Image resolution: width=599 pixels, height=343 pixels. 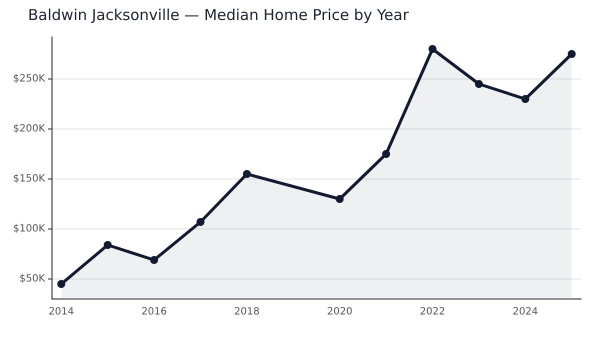 I want to click on y-tick-label: $250K, so click(x=29, y=79).